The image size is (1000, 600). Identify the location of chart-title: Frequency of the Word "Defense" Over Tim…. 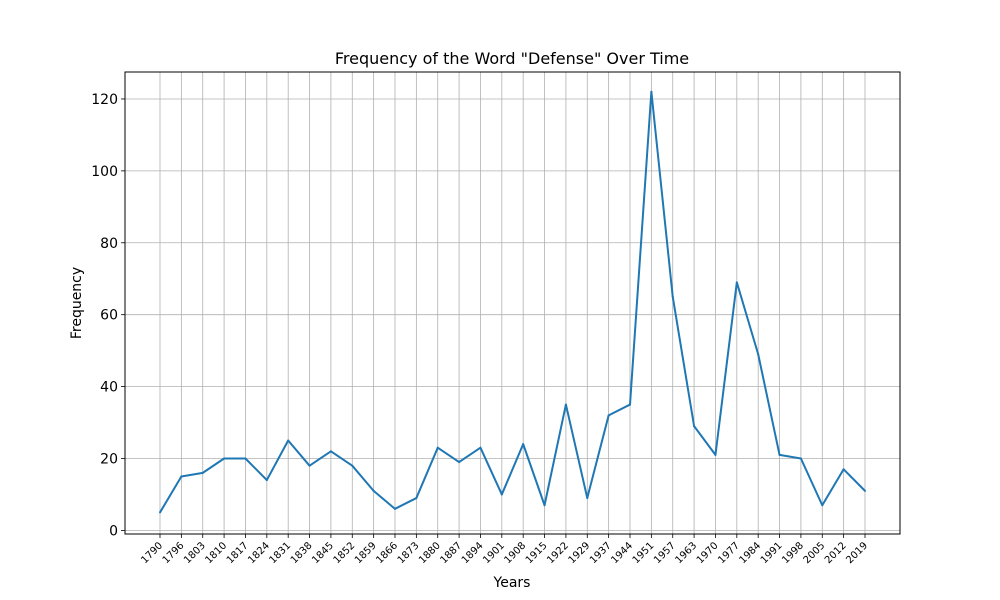
(512, 58).